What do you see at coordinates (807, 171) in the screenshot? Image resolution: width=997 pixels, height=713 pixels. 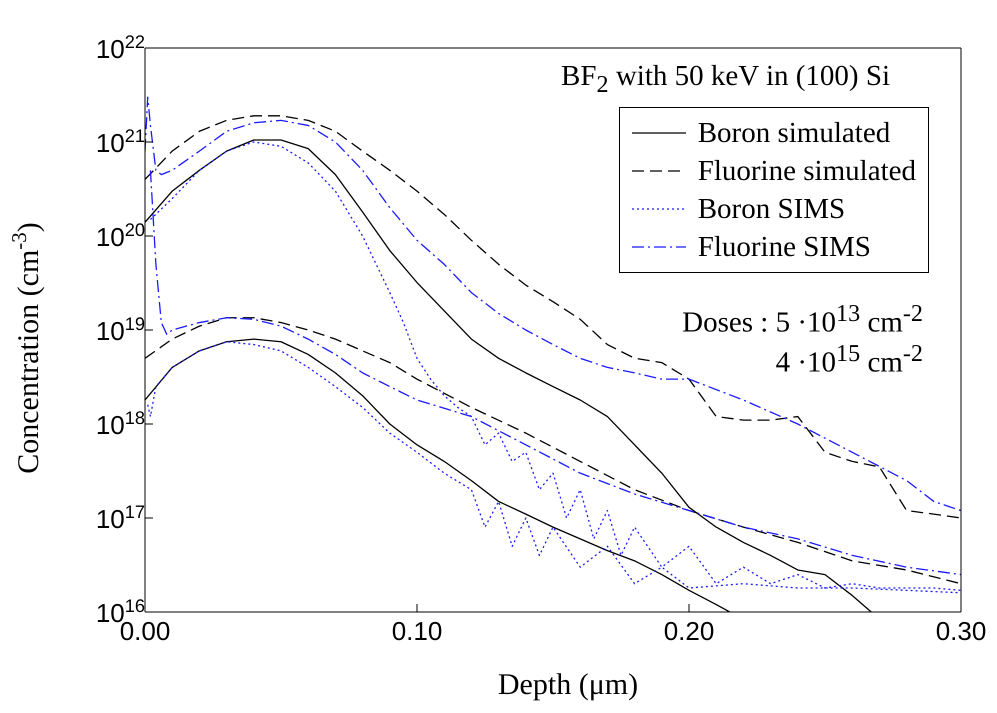 I see `legend-label: Fluorine simulated` at bounding box center [807, 171].